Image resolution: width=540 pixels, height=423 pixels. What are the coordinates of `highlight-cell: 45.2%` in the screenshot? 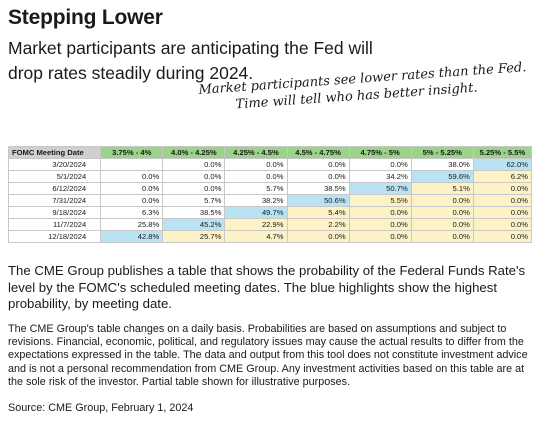 It's located at (194, 224).